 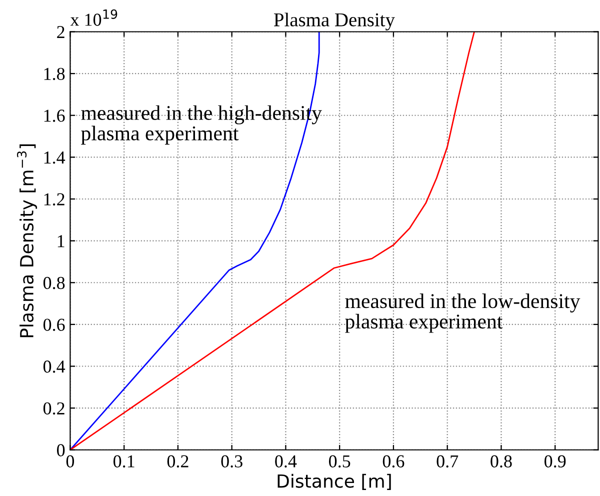 What do you see at coordinates (177, 461) in the screenshot?
I see `x-tick-label: 0.2` at bounding box center [177, 461].